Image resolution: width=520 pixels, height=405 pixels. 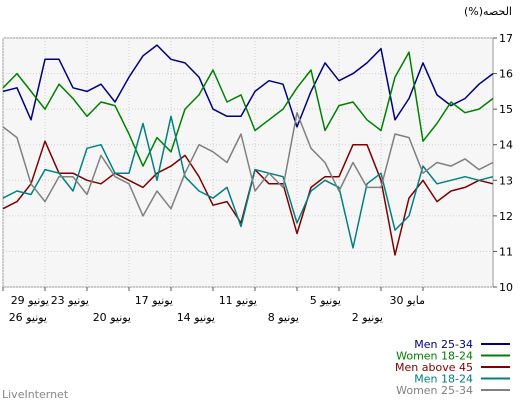 I want to click on y-tick-label: 11, so click(x=506, y=251).